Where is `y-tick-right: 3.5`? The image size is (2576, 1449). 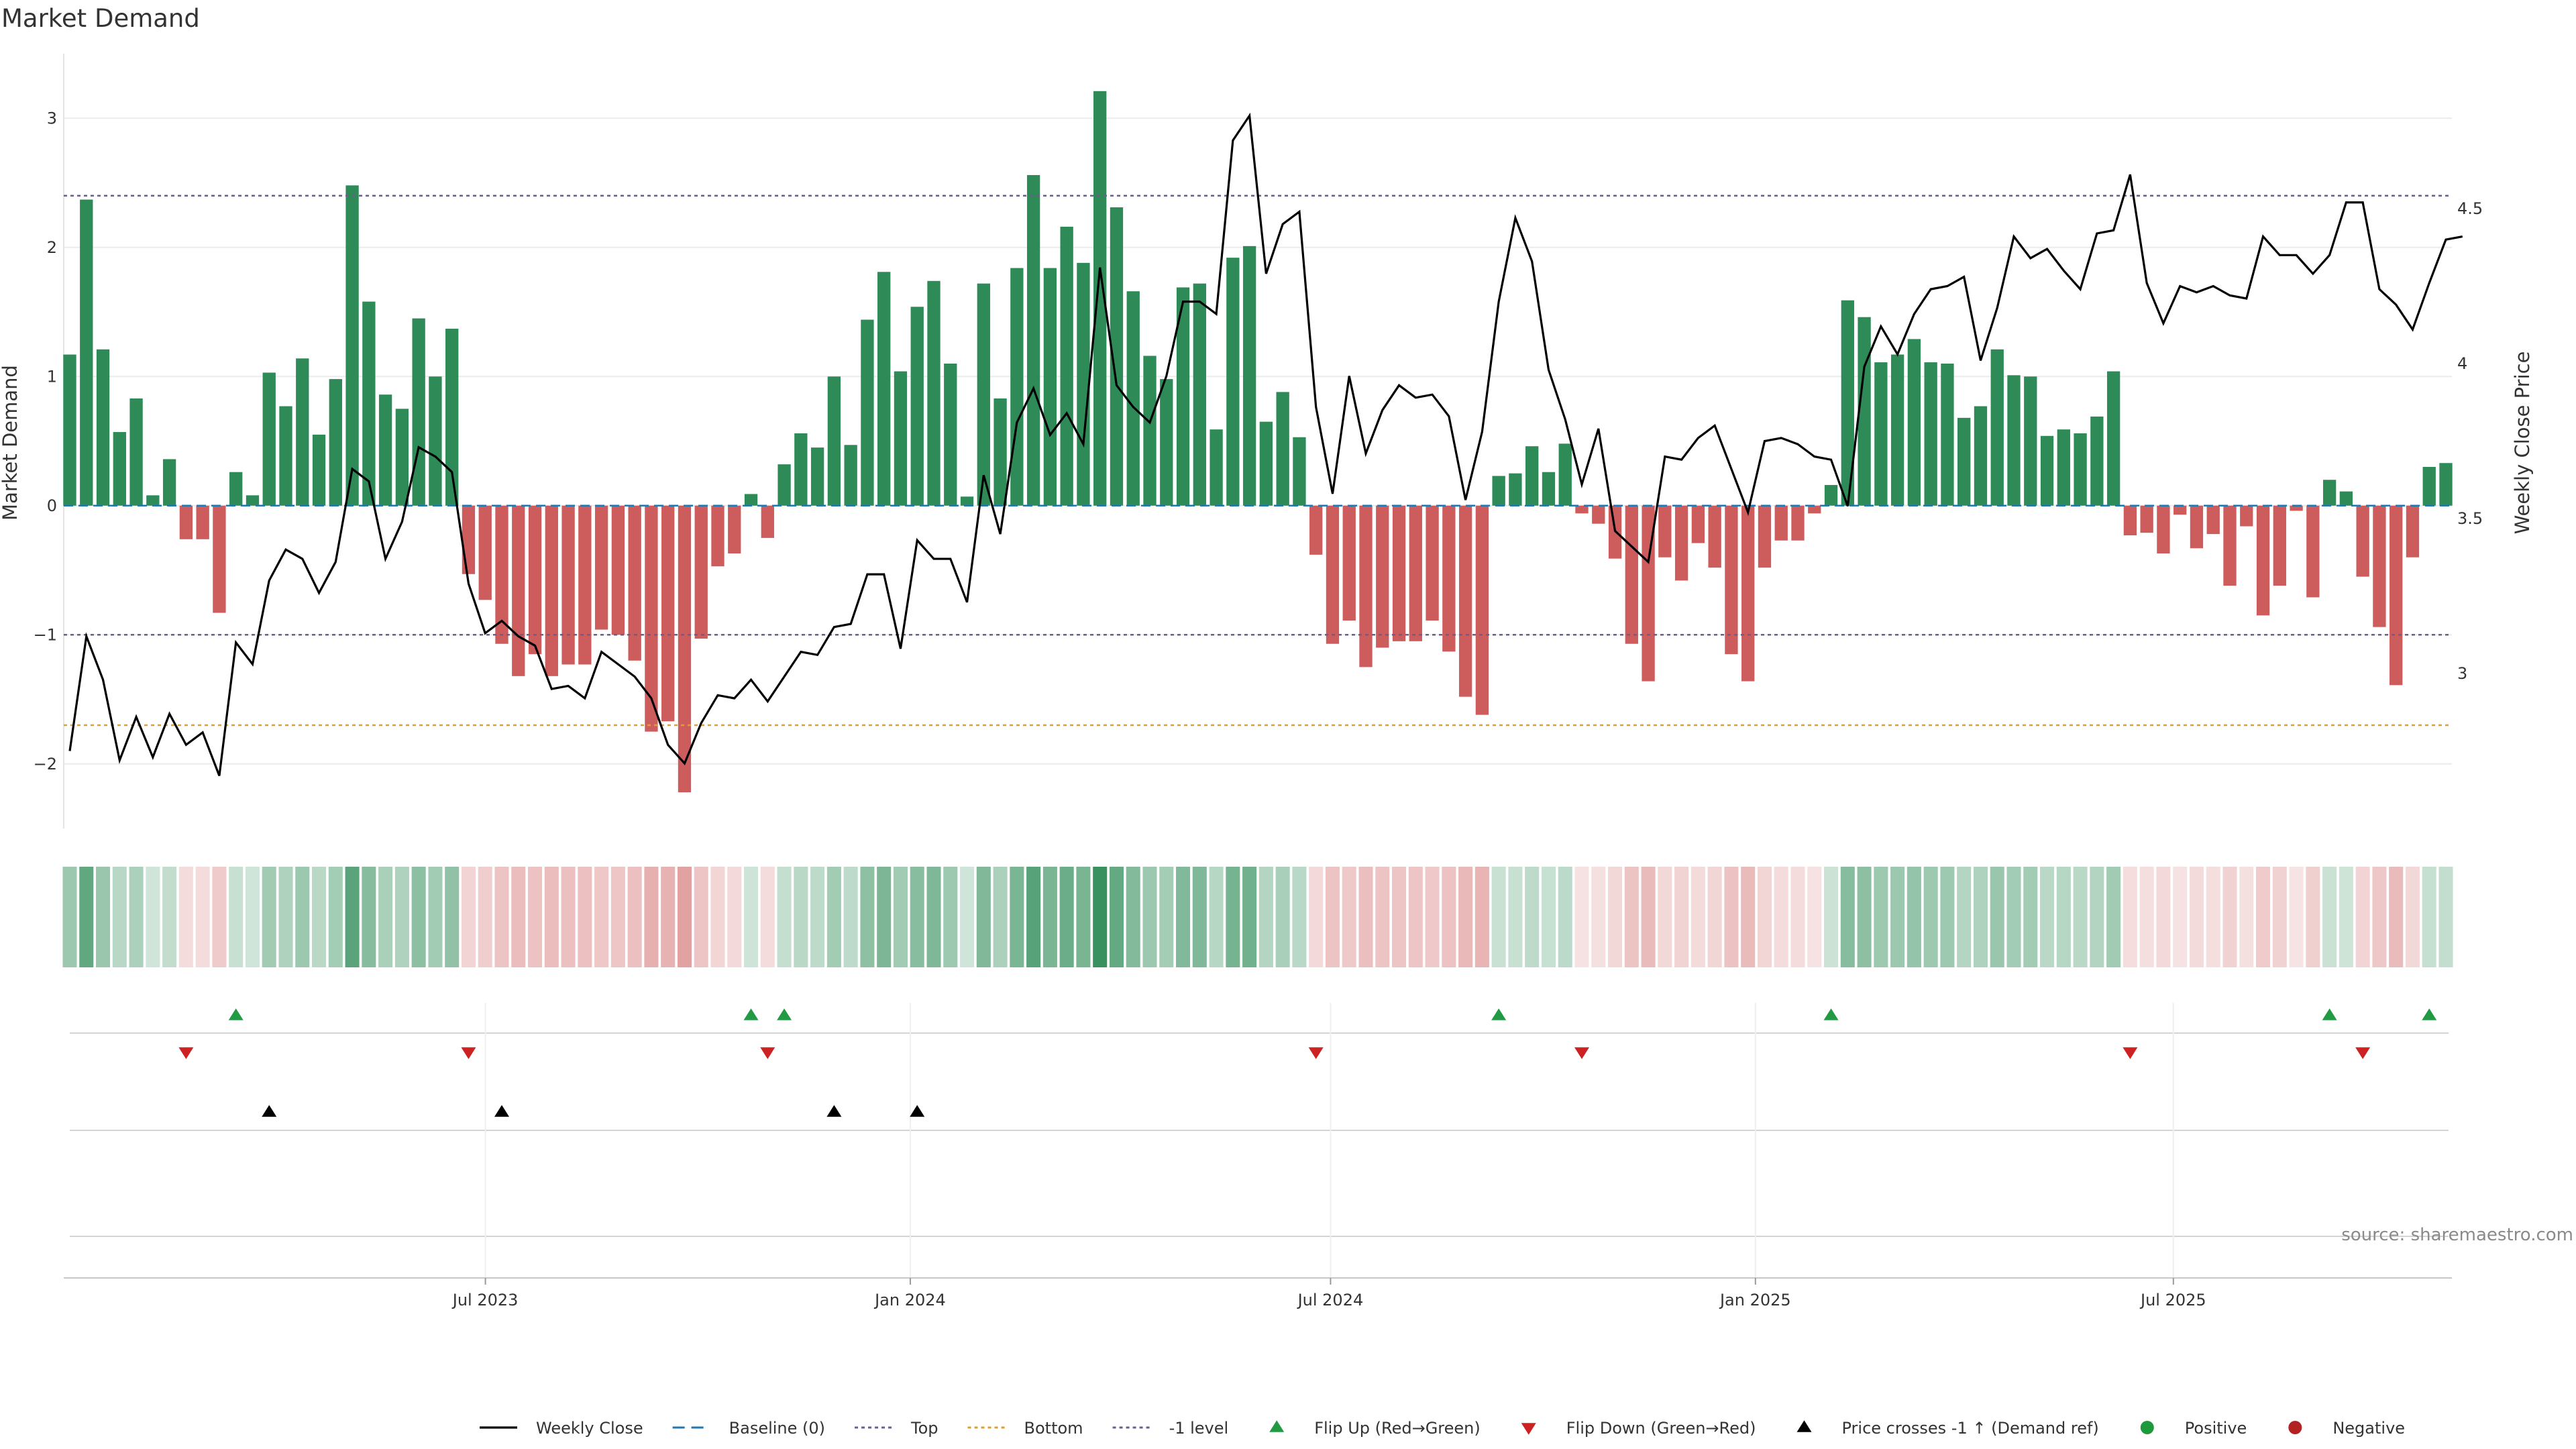 y-tick-right: 3.5 is located at coordinates (2470, 518).